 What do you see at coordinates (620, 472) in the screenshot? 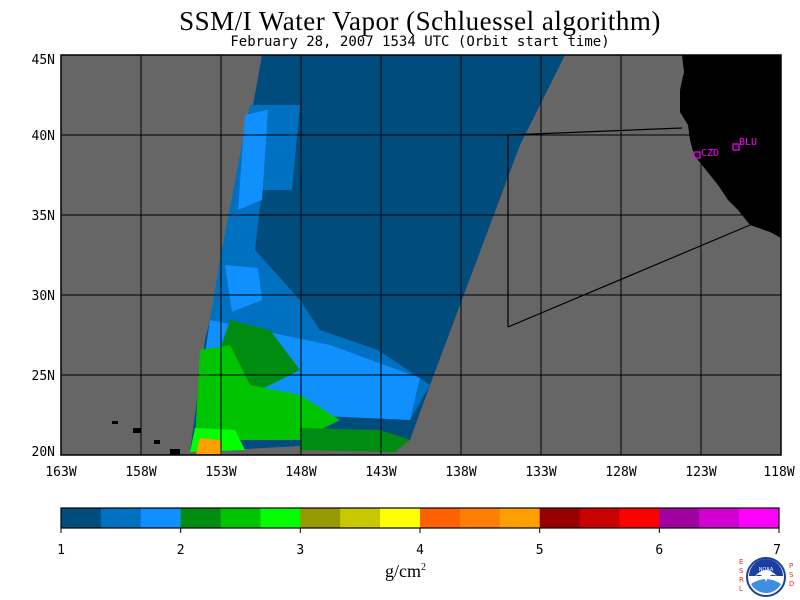
I see `lon-label-128w: 128W` at bounding box center [620, 472].